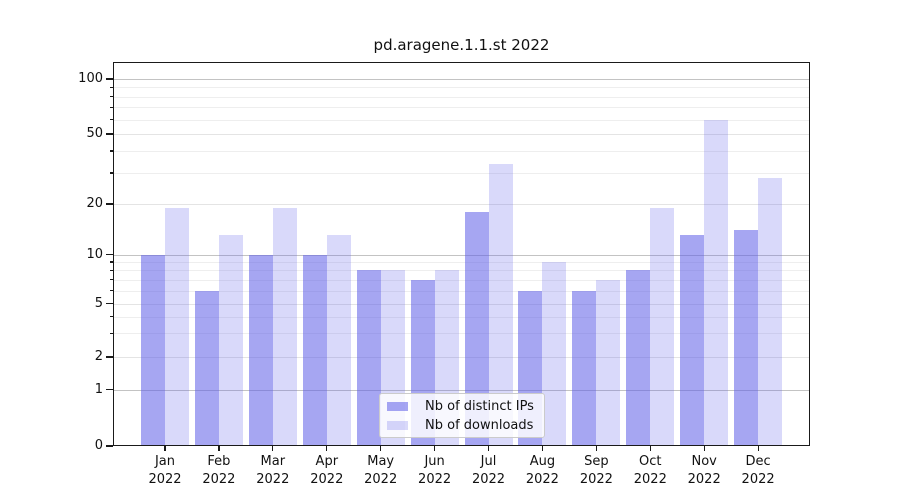 This screenshot has width=900, height=500. What do you see at coordinates (165, 461) in the screenshot?
I see `x-tick-month: Jan` at bounding box center [165, 461].